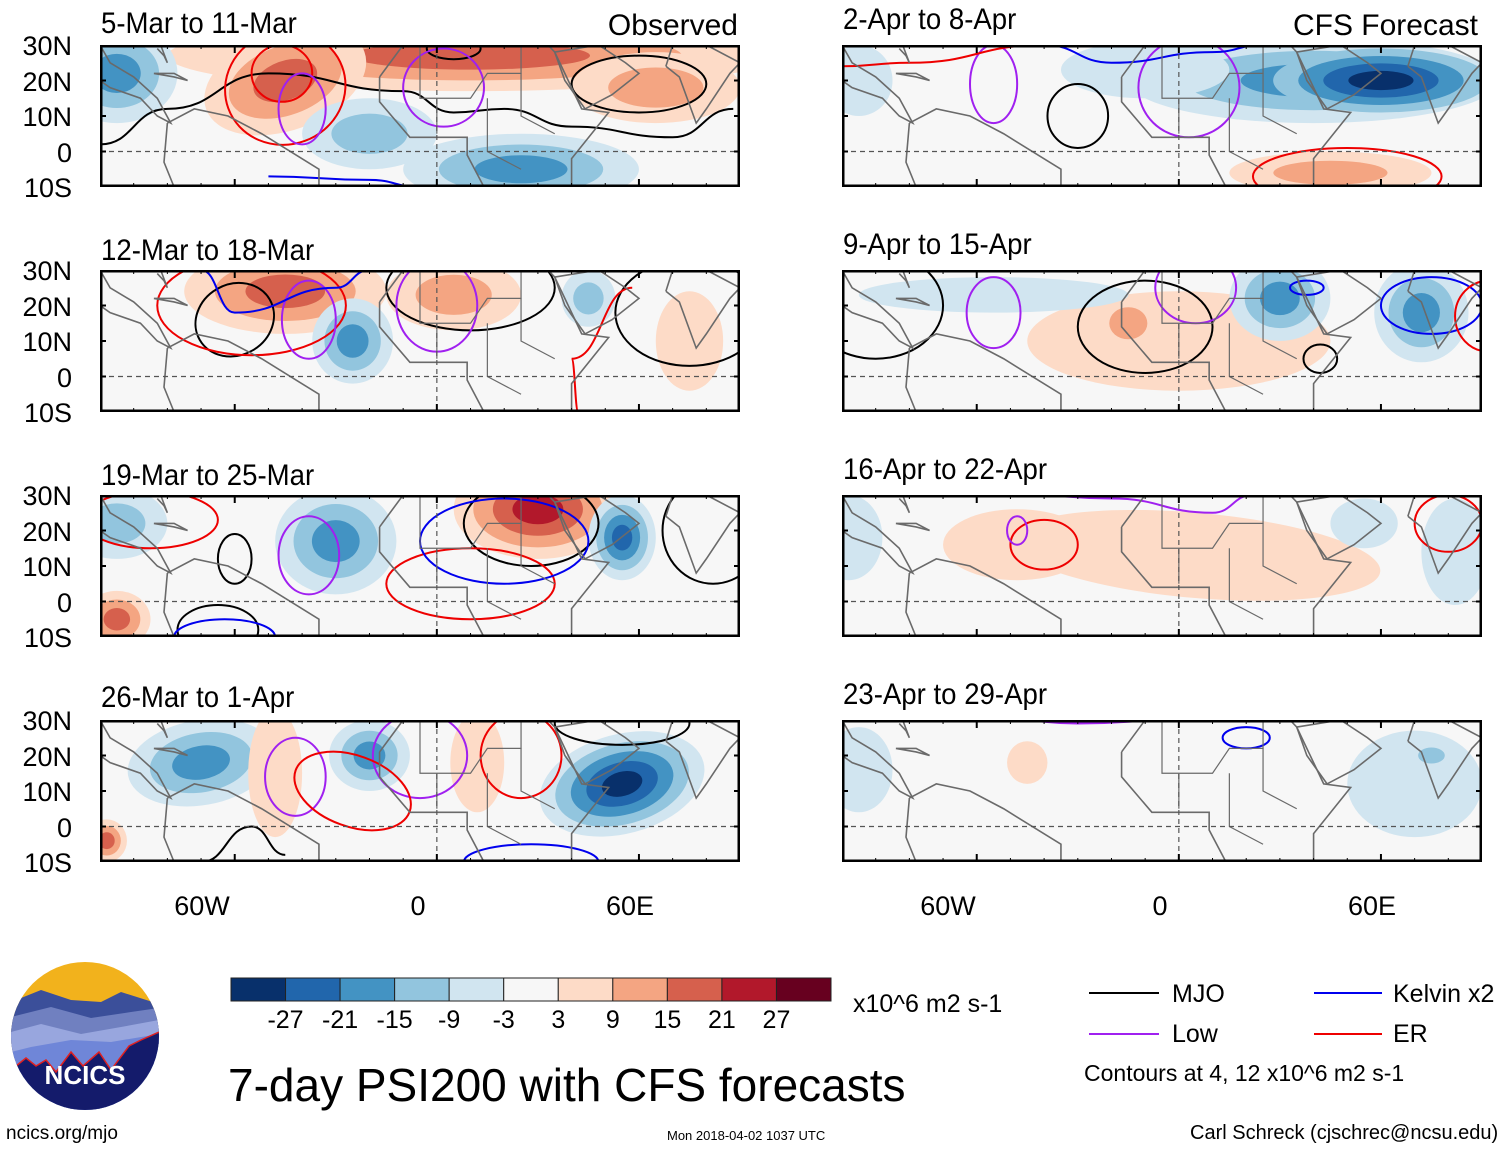 The width and height of the screenshot is (1510, 1149). Describe the element at coordinates (503, 1020) in the screenshot. I see `colorbar-tick-label: -3` at that location.